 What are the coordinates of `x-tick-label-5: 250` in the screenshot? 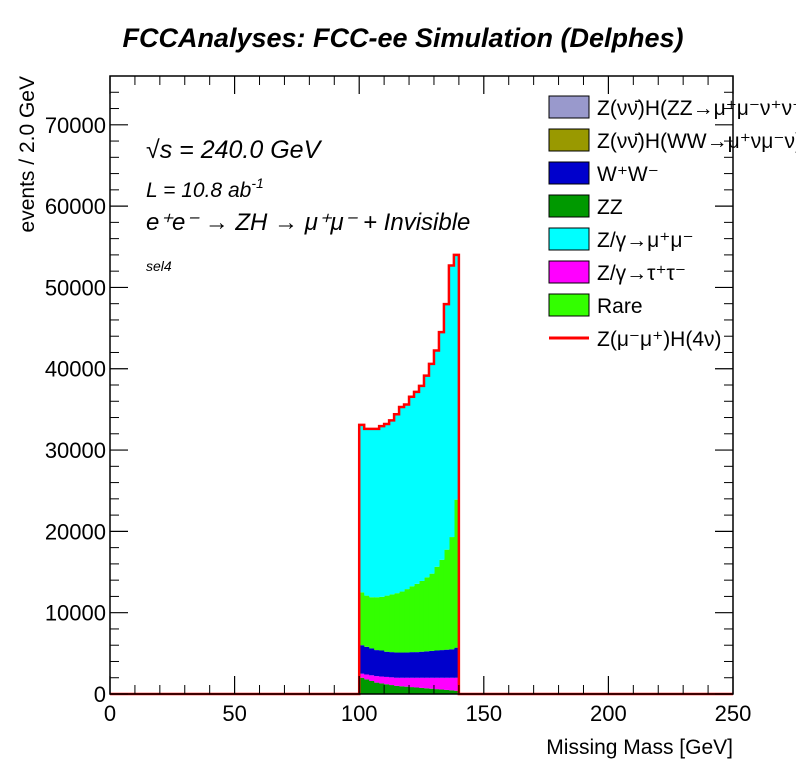 It's located at (733, 713).